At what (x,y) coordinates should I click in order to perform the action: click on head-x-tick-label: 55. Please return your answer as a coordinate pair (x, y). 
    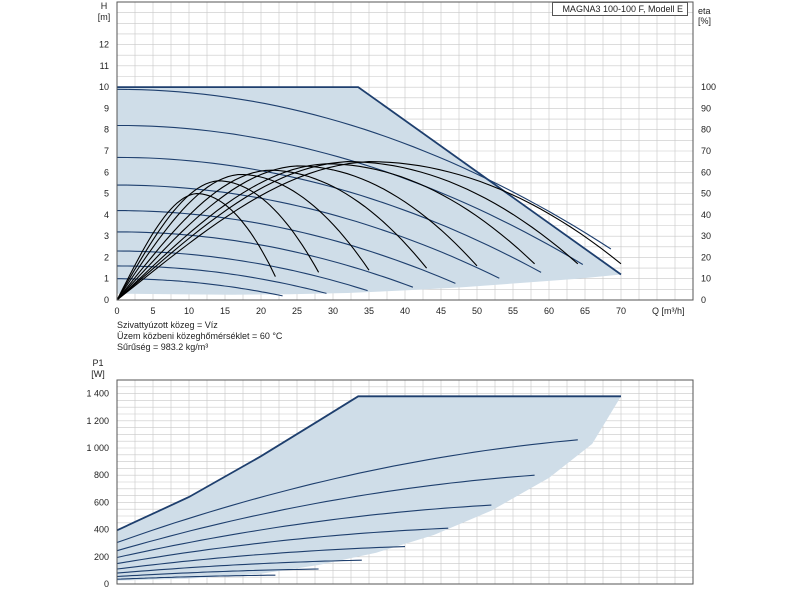
    Looking at the image, I should click on (513, 311).